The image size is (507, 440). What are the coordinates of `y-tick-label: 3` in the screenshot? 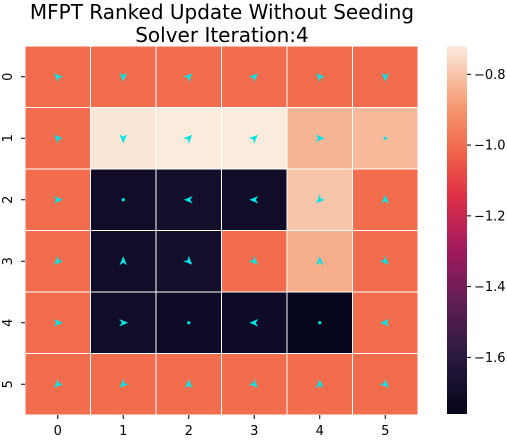 It's located at (8, 261).